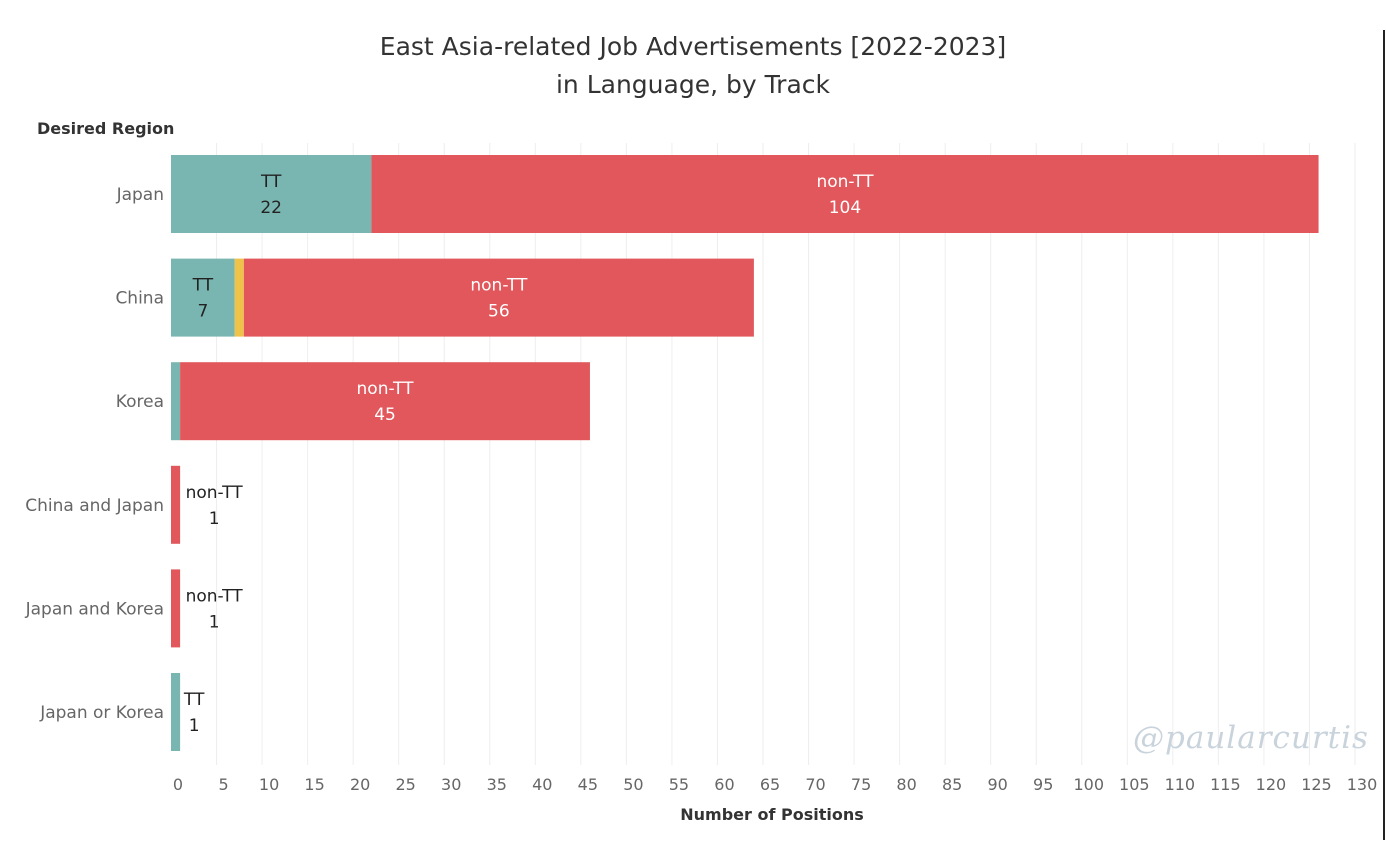 Image resolution: width=1386 pixels, height=857 pixels. I want to click on segment-label-korea-non-tt: non-TT, so click(386, 389).